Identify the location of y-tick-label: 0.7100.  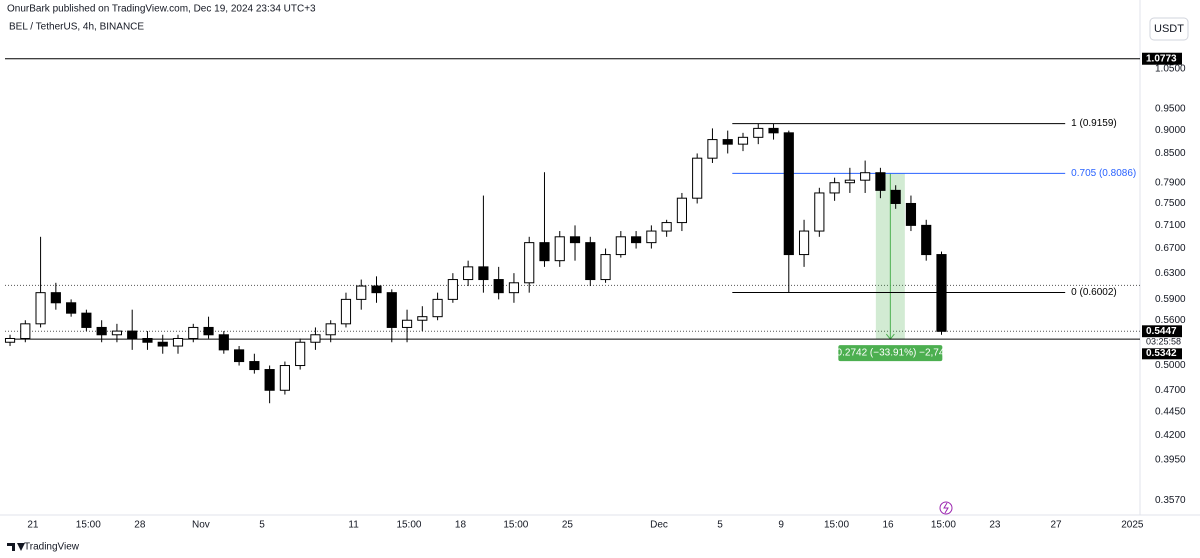
(1170, 225).